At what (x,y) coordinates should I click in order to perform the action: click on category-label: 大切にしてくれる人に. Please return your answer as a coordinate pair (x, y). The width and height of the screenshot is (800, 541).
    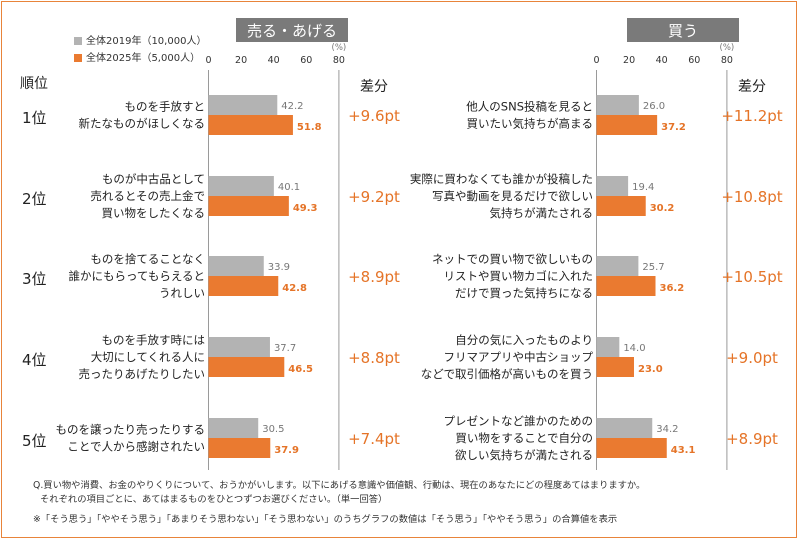
    Looking at the image, I should click on (148, 357).